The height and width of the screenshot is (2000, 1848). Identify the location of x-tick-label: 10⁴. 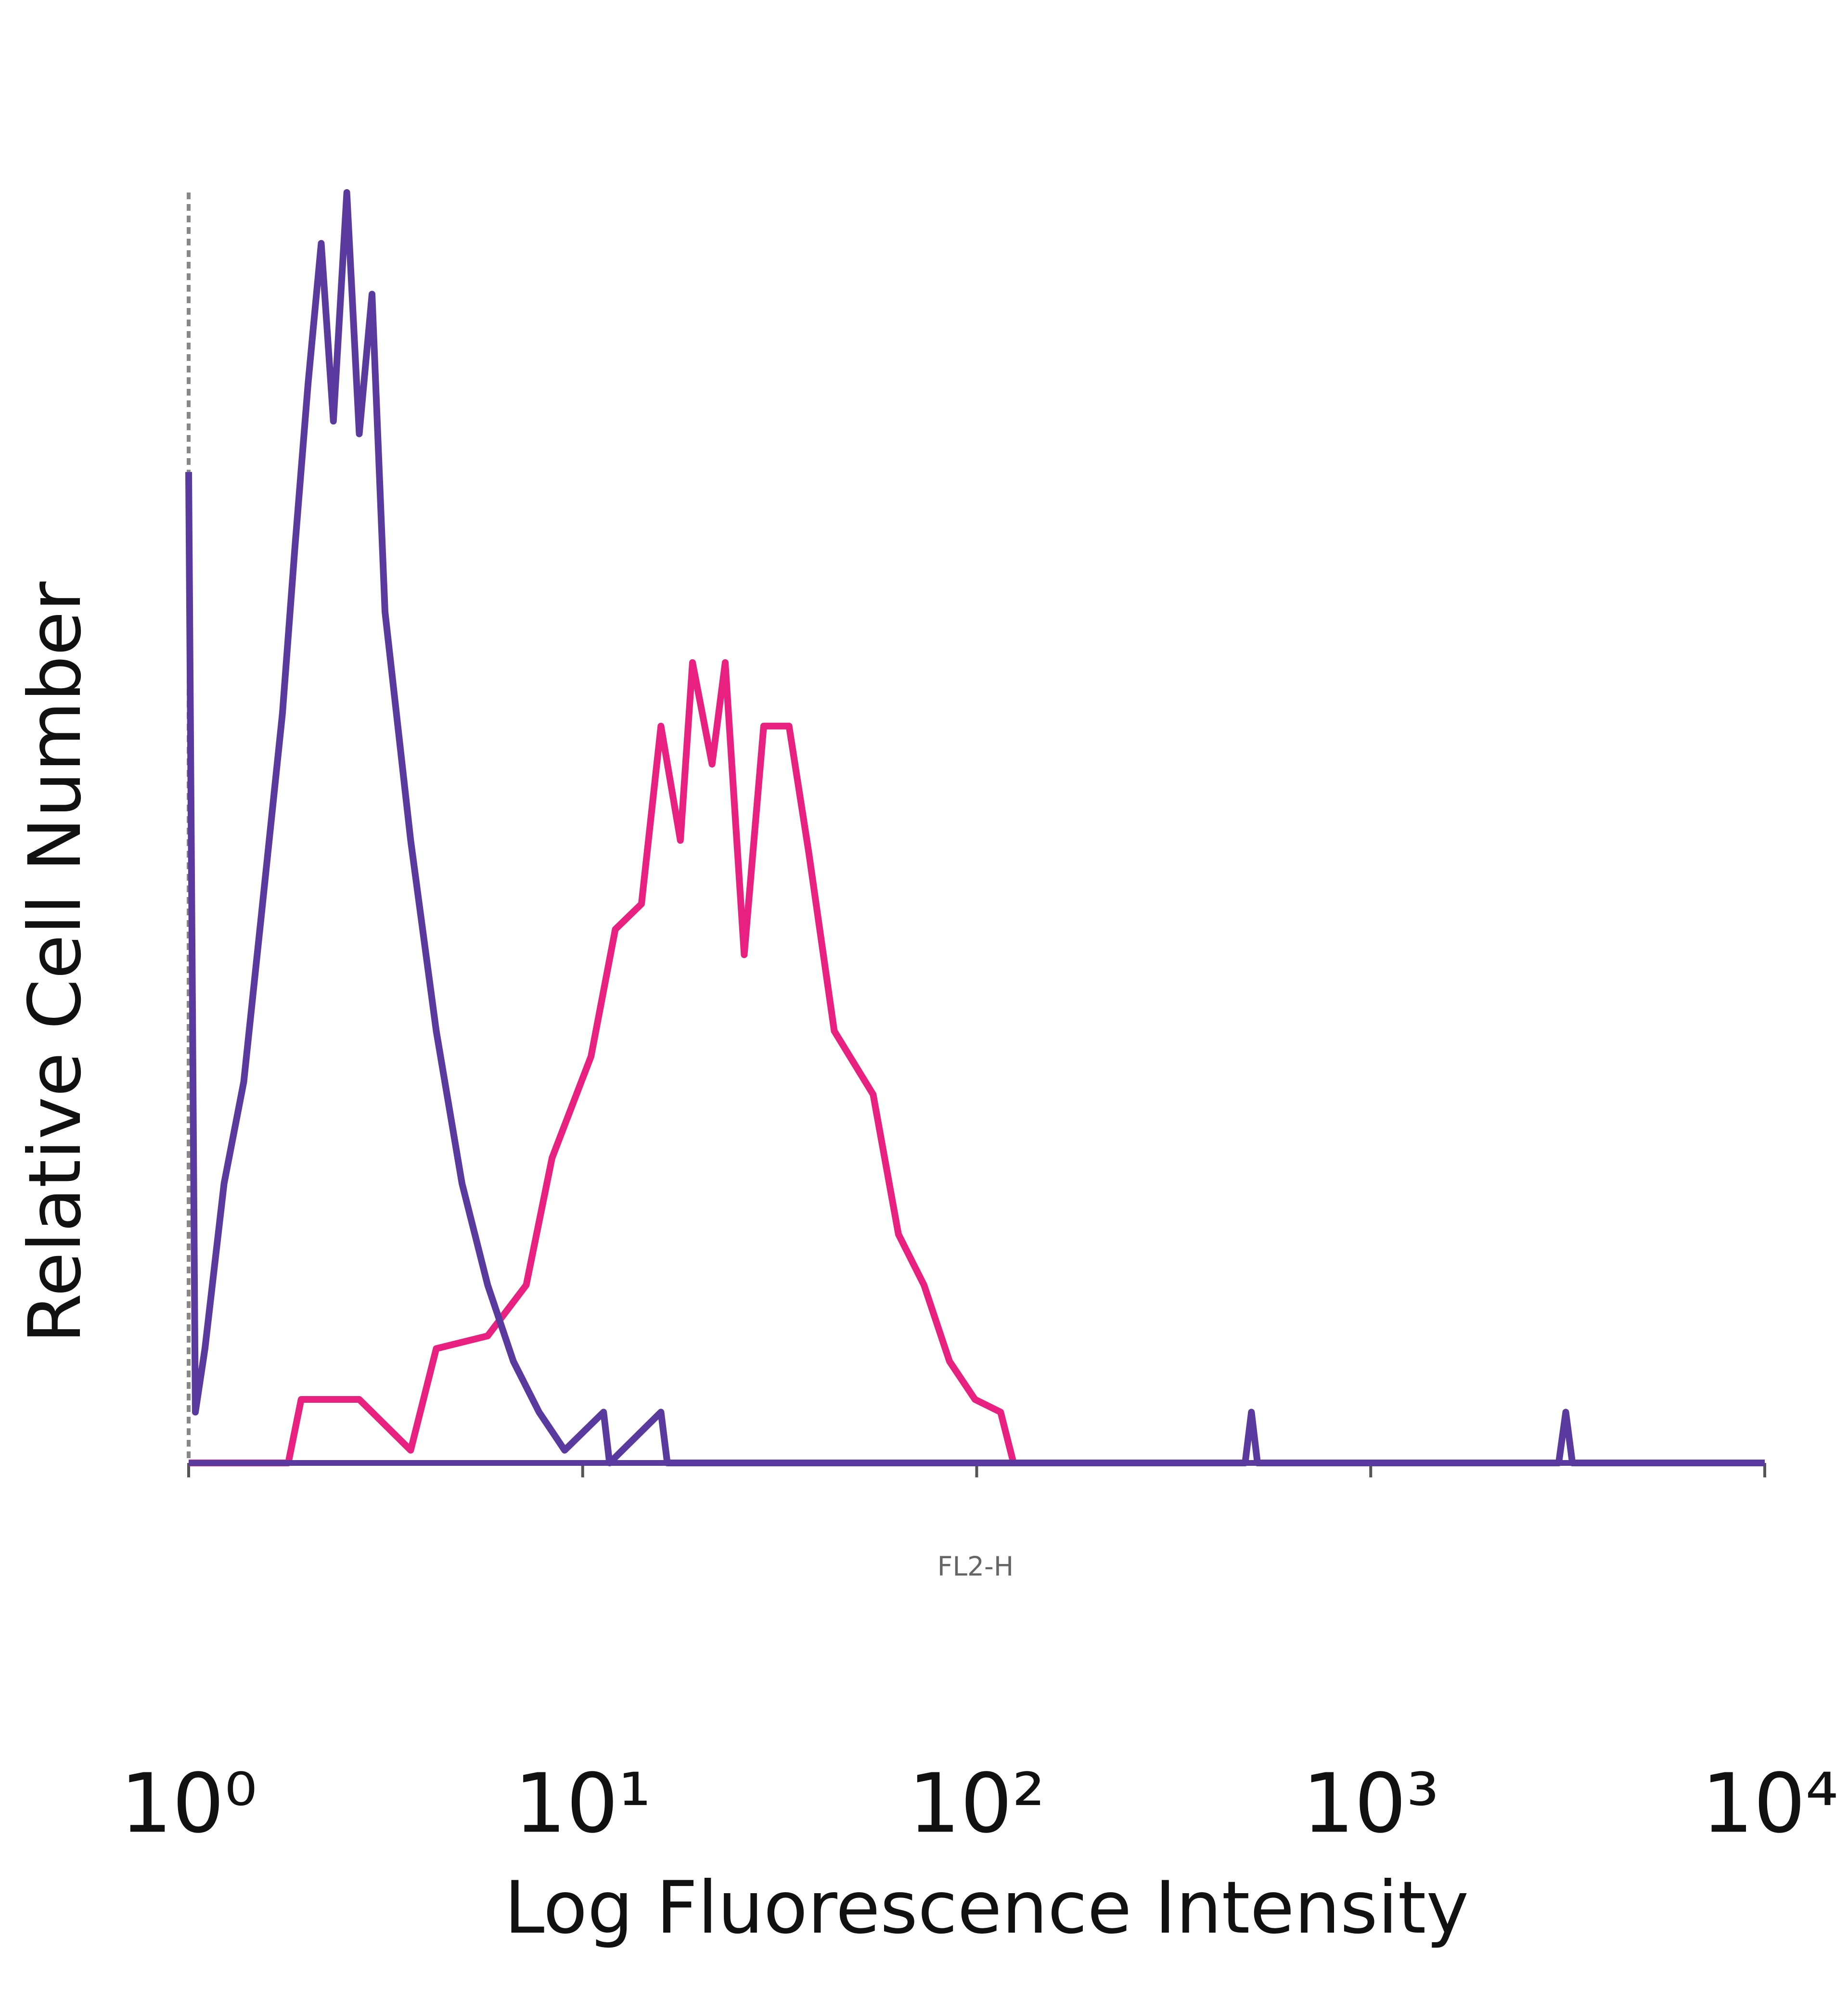
(1770, 1803).